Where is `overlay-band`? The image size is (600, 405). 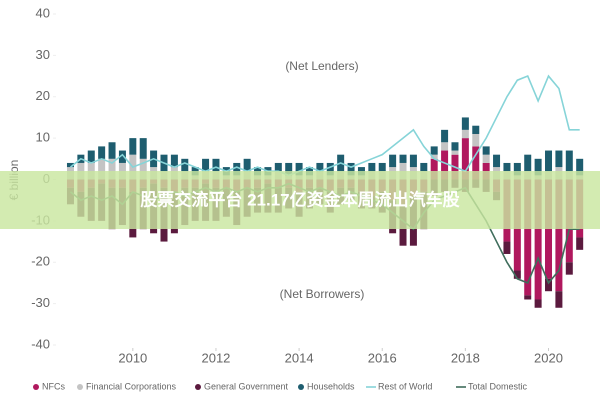 overlay-band is located at coordinates (300, 200).